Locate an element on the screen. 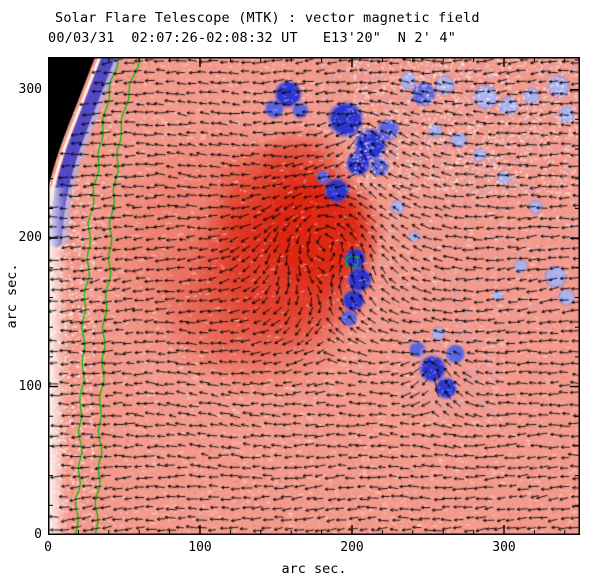  y-axis-label: arc sec. is located at coordinates (12, 296).